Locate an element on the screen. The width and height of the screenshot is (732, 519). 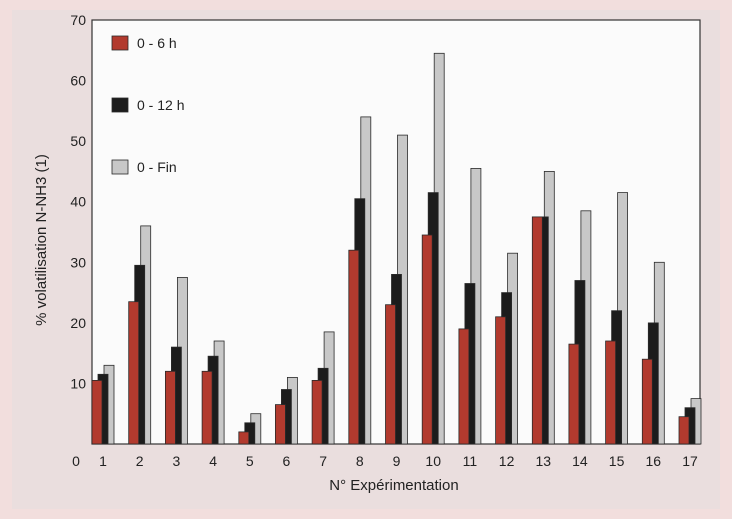
y-tick-60: 60 is located at coordinates (78, 81).